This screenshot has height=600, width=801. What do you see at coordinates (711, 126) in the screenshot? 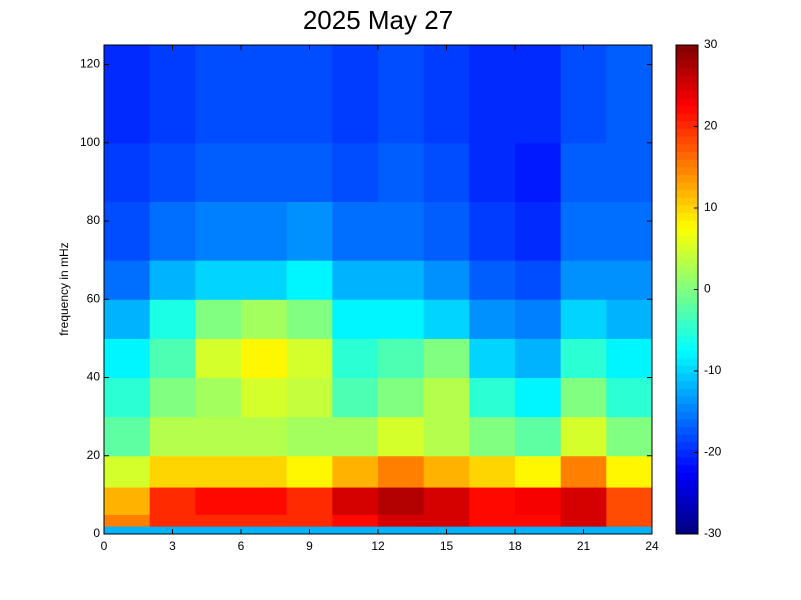
I see `colorbar-tick-label: 20` at bounding box center [711, 126].